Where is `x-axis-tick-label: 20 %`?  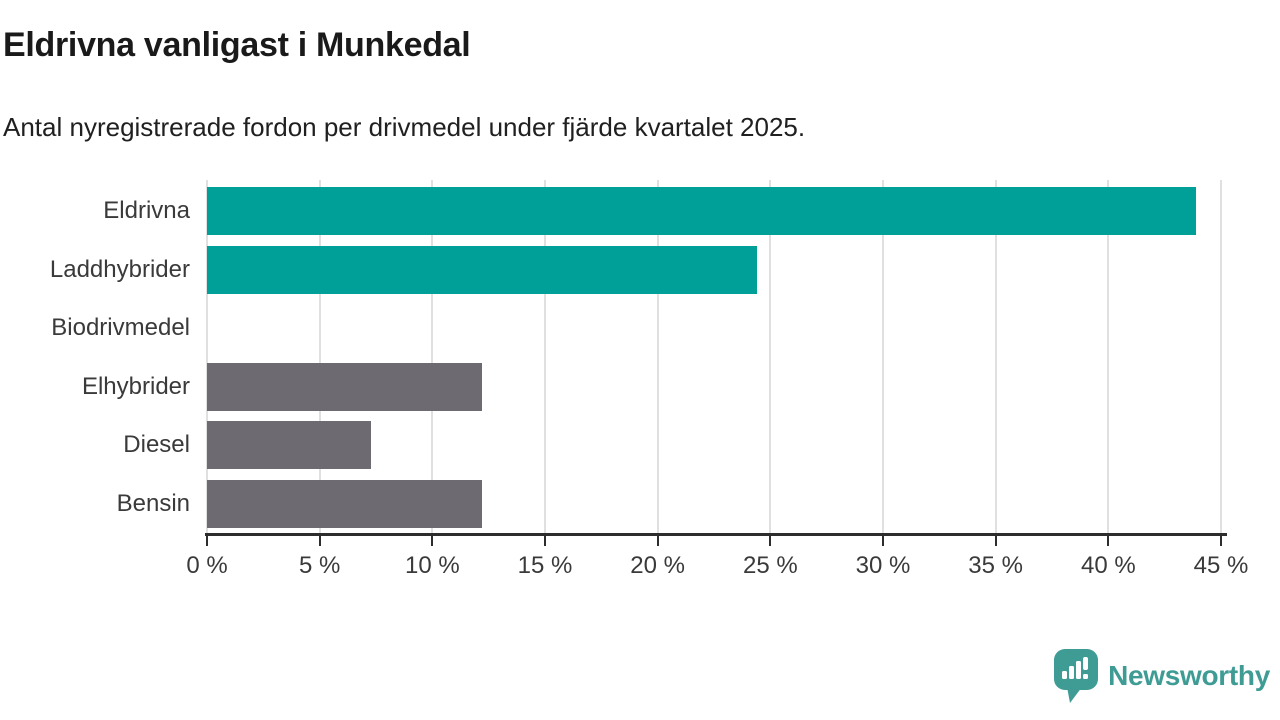 x-axis-tick-label: 20 % is located at coordinates (658, 565).